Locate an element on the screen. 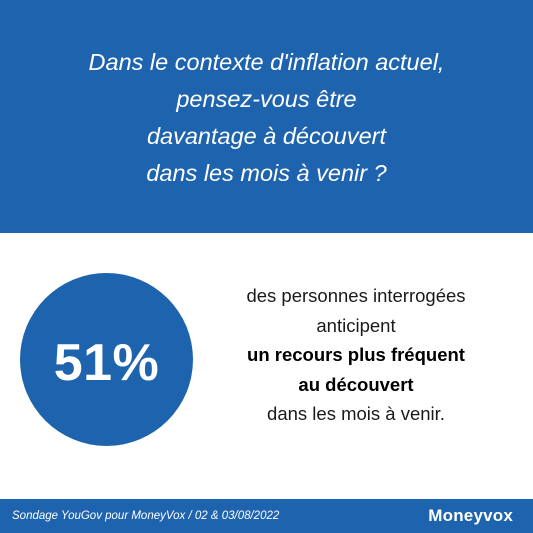 The width and height of the screenshot is (533, 533). question-line: pensez-vous être is located at coordinates (266, 98).